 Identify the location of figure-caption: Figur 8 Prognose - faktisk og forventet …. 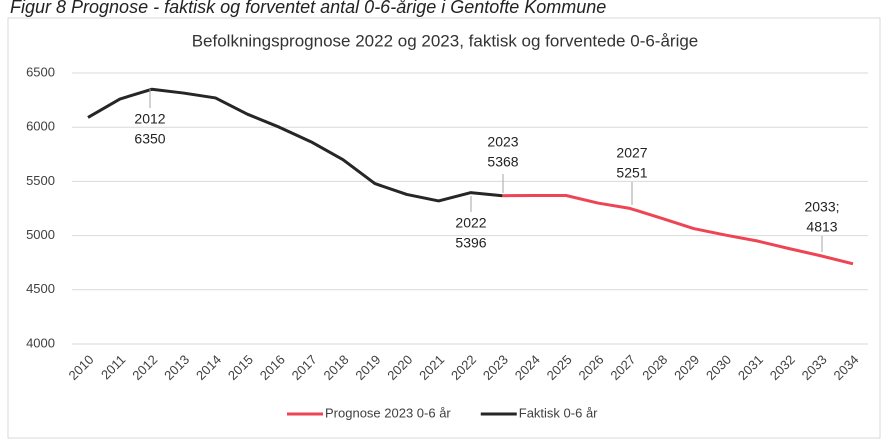
(308, 8).